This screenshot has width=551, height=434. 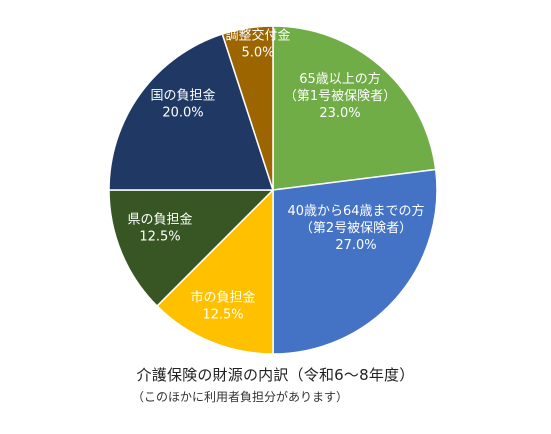 I want to click on slice-label: 40歳から64歳までの方 （第2号被保険者） 27.0%, so click(x=355, y=228).